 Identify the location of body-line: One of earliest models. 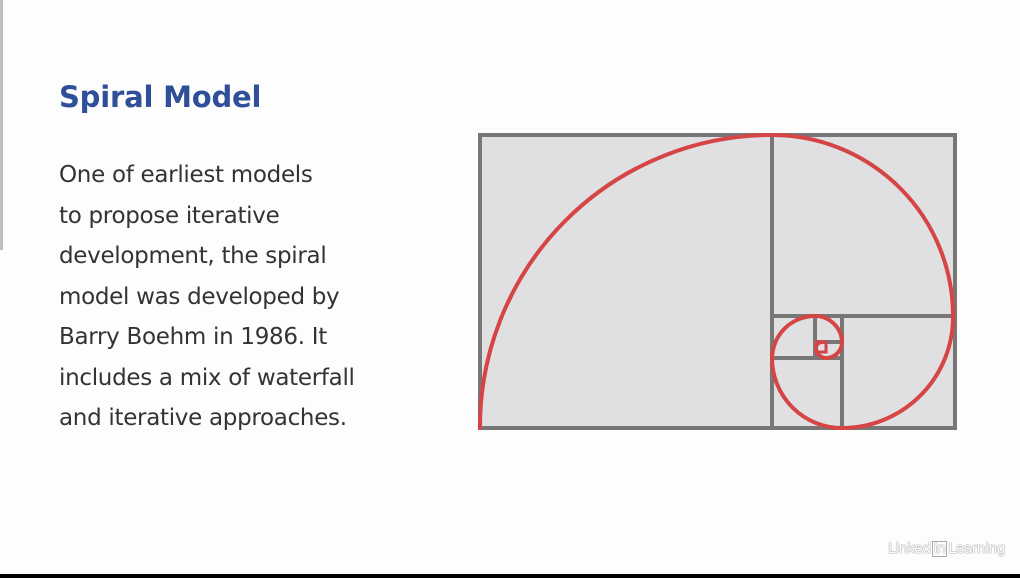
(186, 175).